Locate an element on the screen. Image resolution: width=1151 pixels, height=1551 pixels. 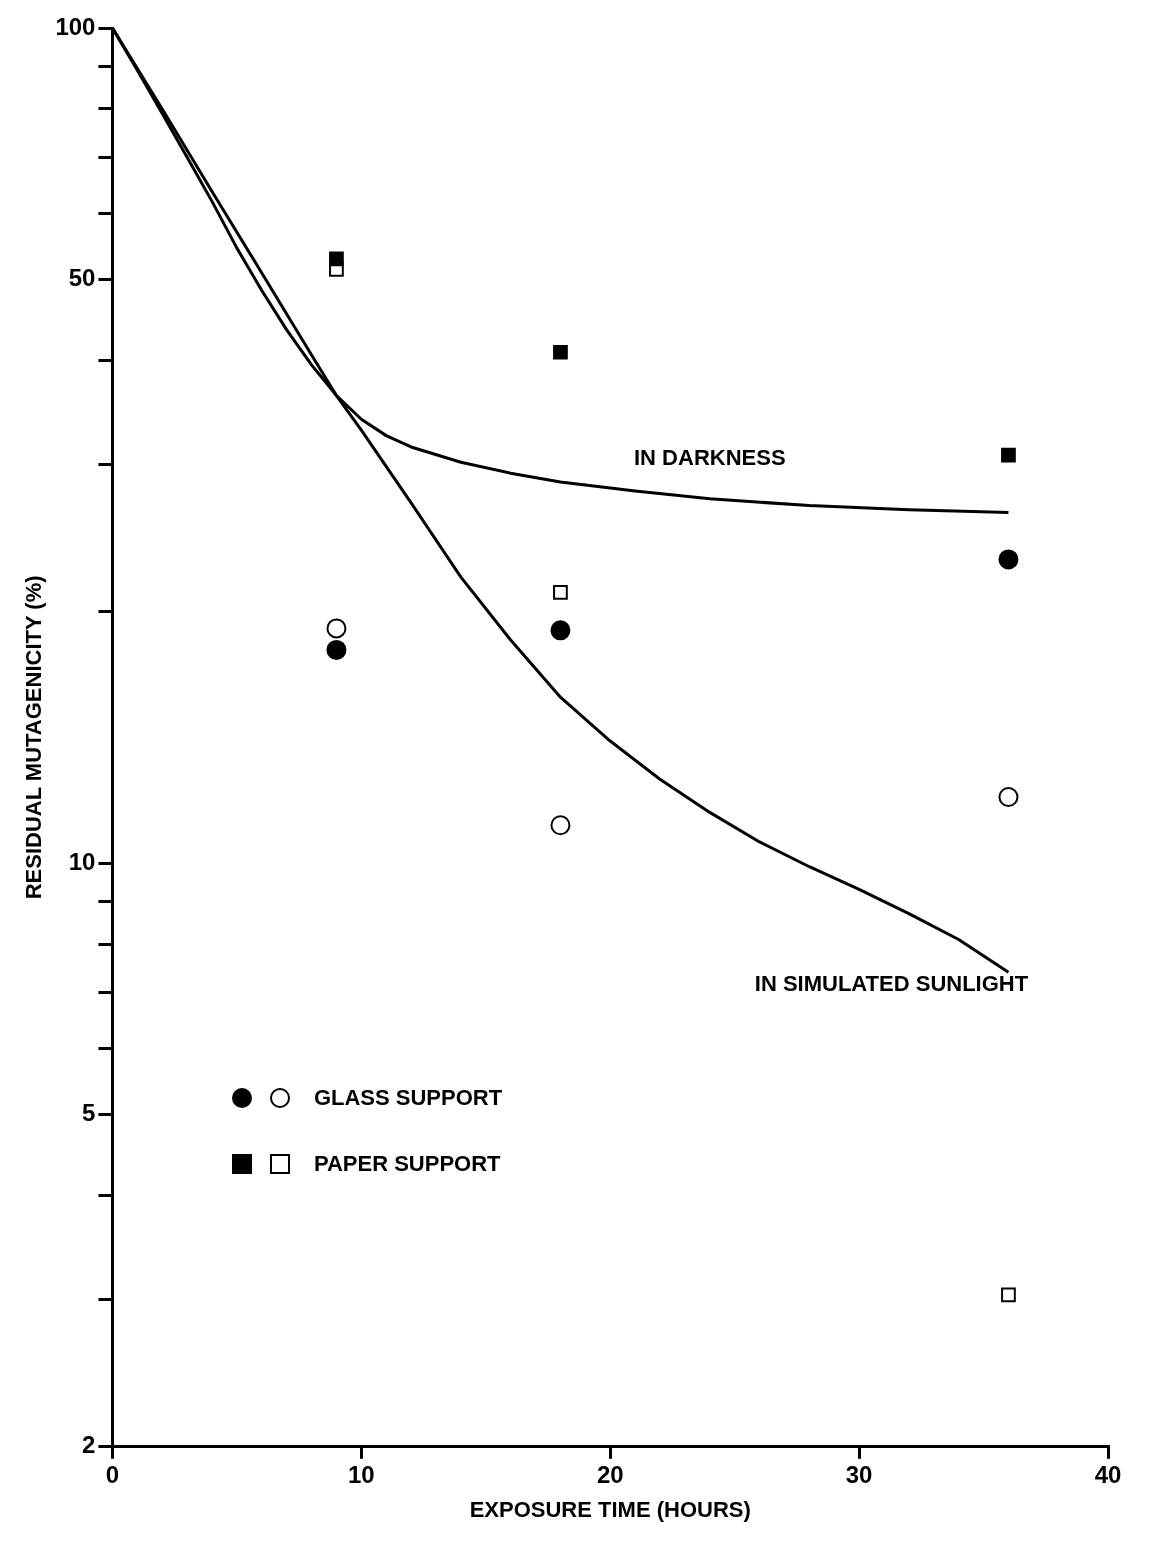
y-tick-label: 5 is located at coordinates (89, 1113).